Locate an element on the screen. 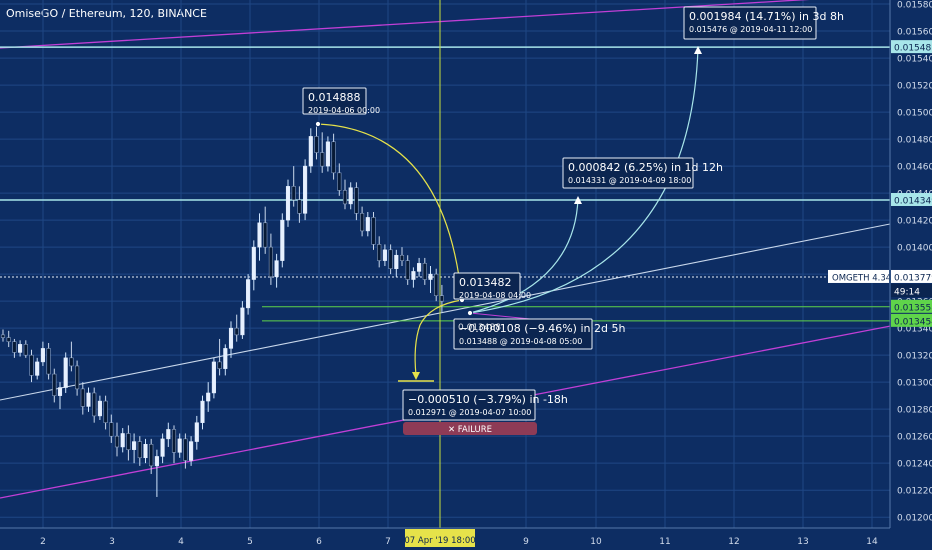 The image size is (932, 550). price-tag-last-bg is located at coordinates (911, 276).